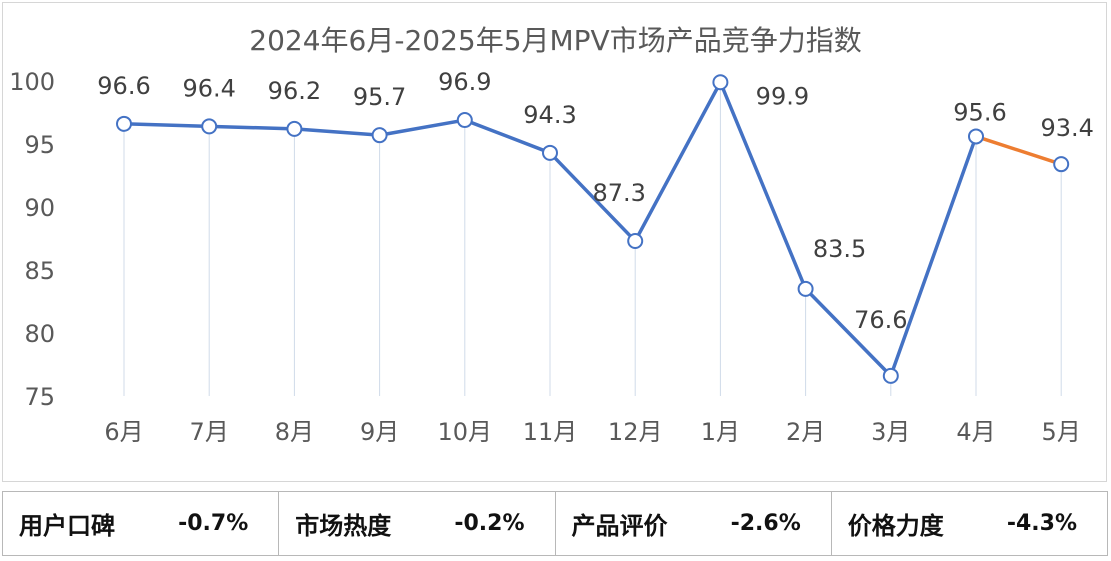  I want to click on metric-value: -0.2%, so click(489, 523).